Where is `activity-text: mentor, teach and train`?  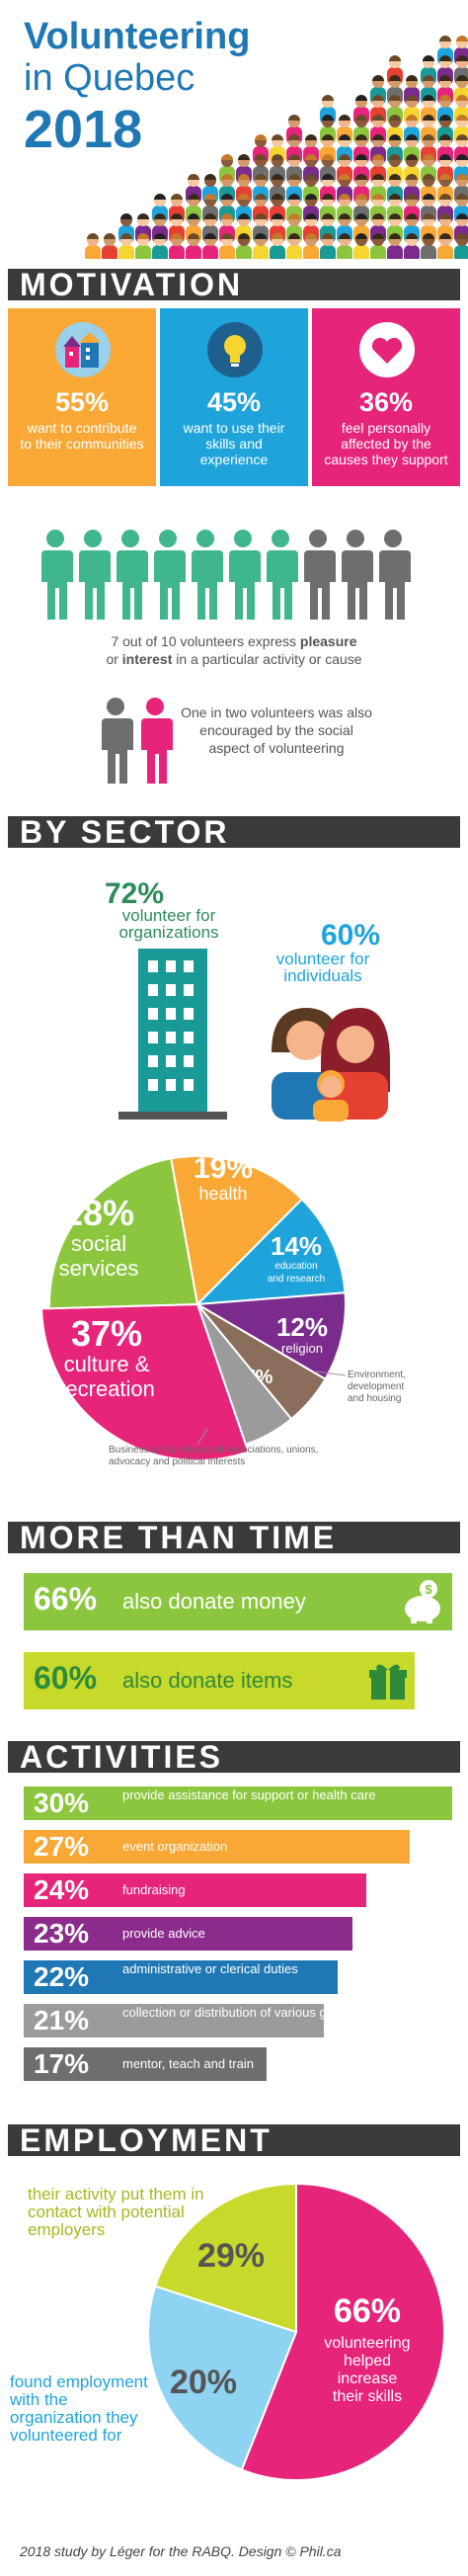
activity-text: mentor, teach and train is located at coordinates (188, 2063).